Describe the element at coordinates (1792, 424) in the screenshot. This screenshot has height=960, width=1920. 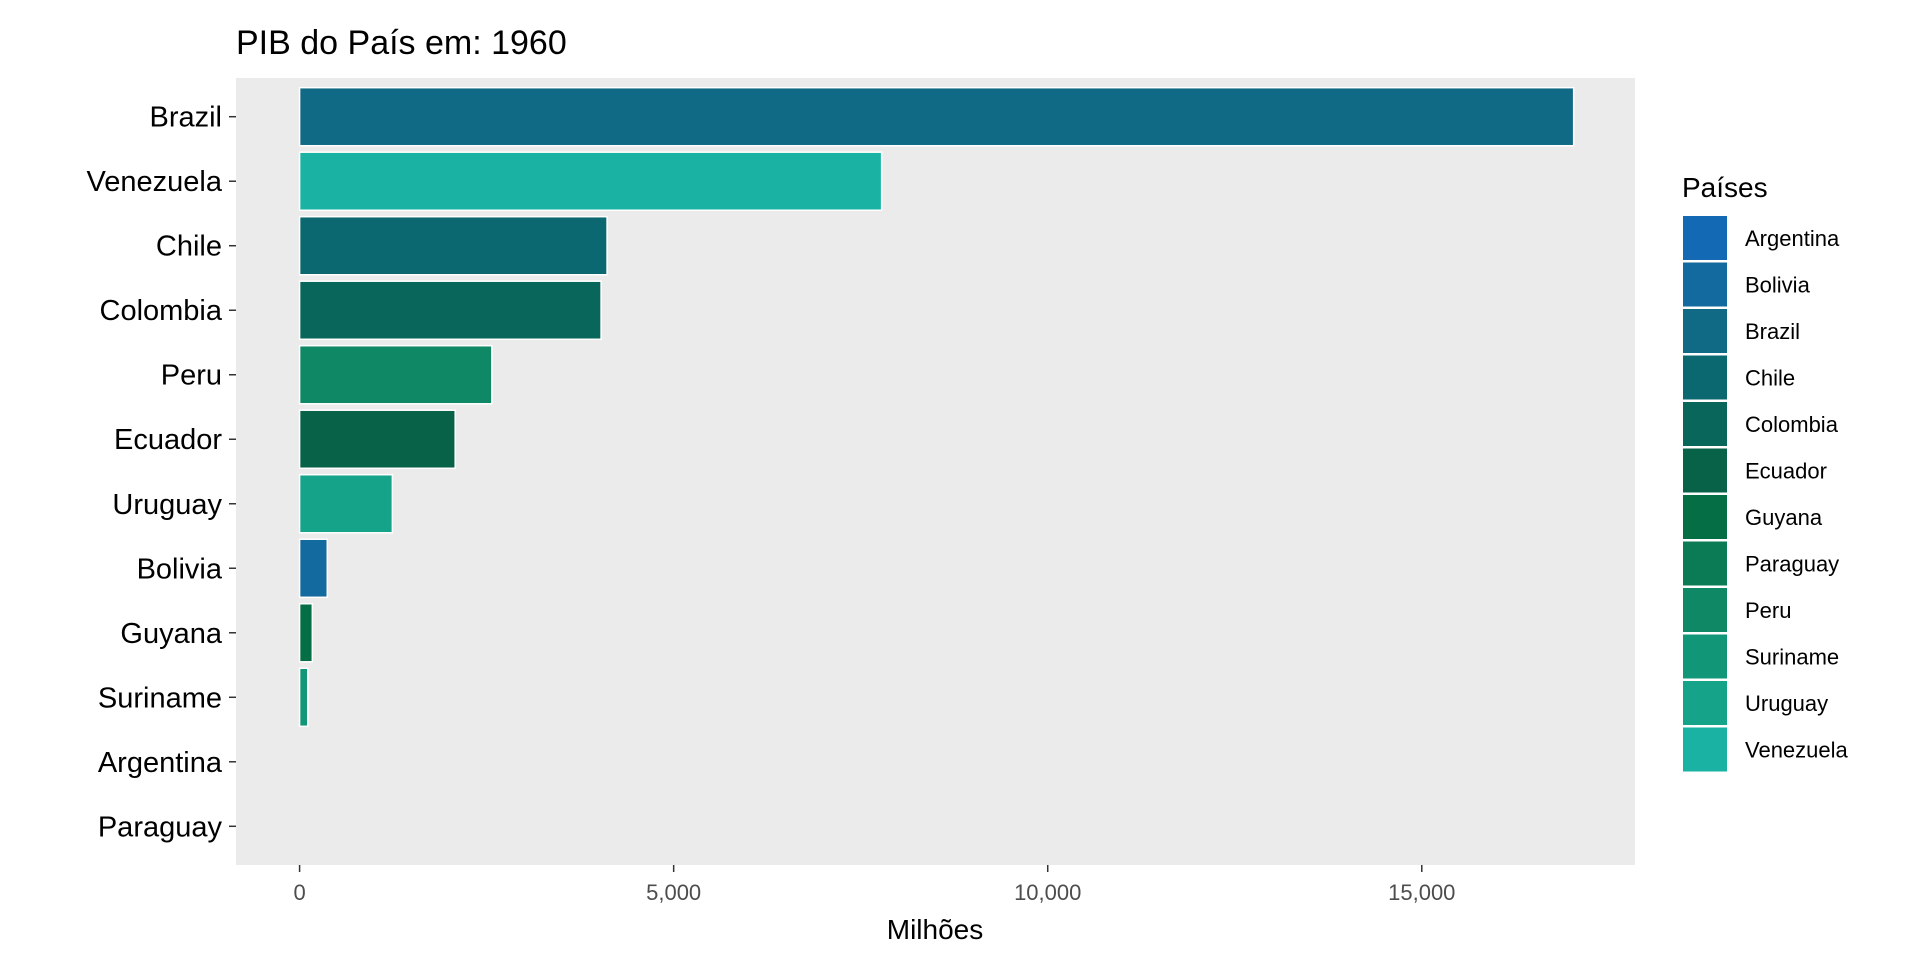
I see `legend-label: Colombia` at that location.